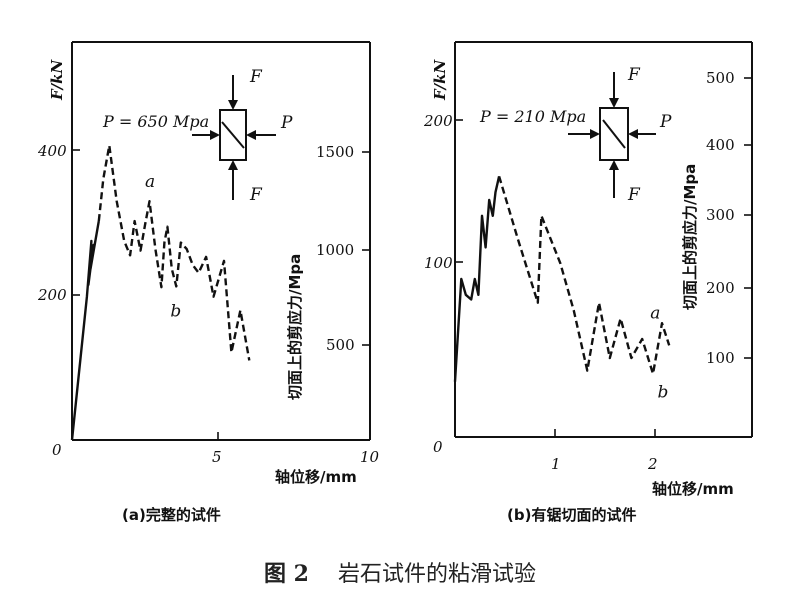 The image size is (805, 599). I want to click on panel-a-y2tick-label-500: 500, so click(340, 345).